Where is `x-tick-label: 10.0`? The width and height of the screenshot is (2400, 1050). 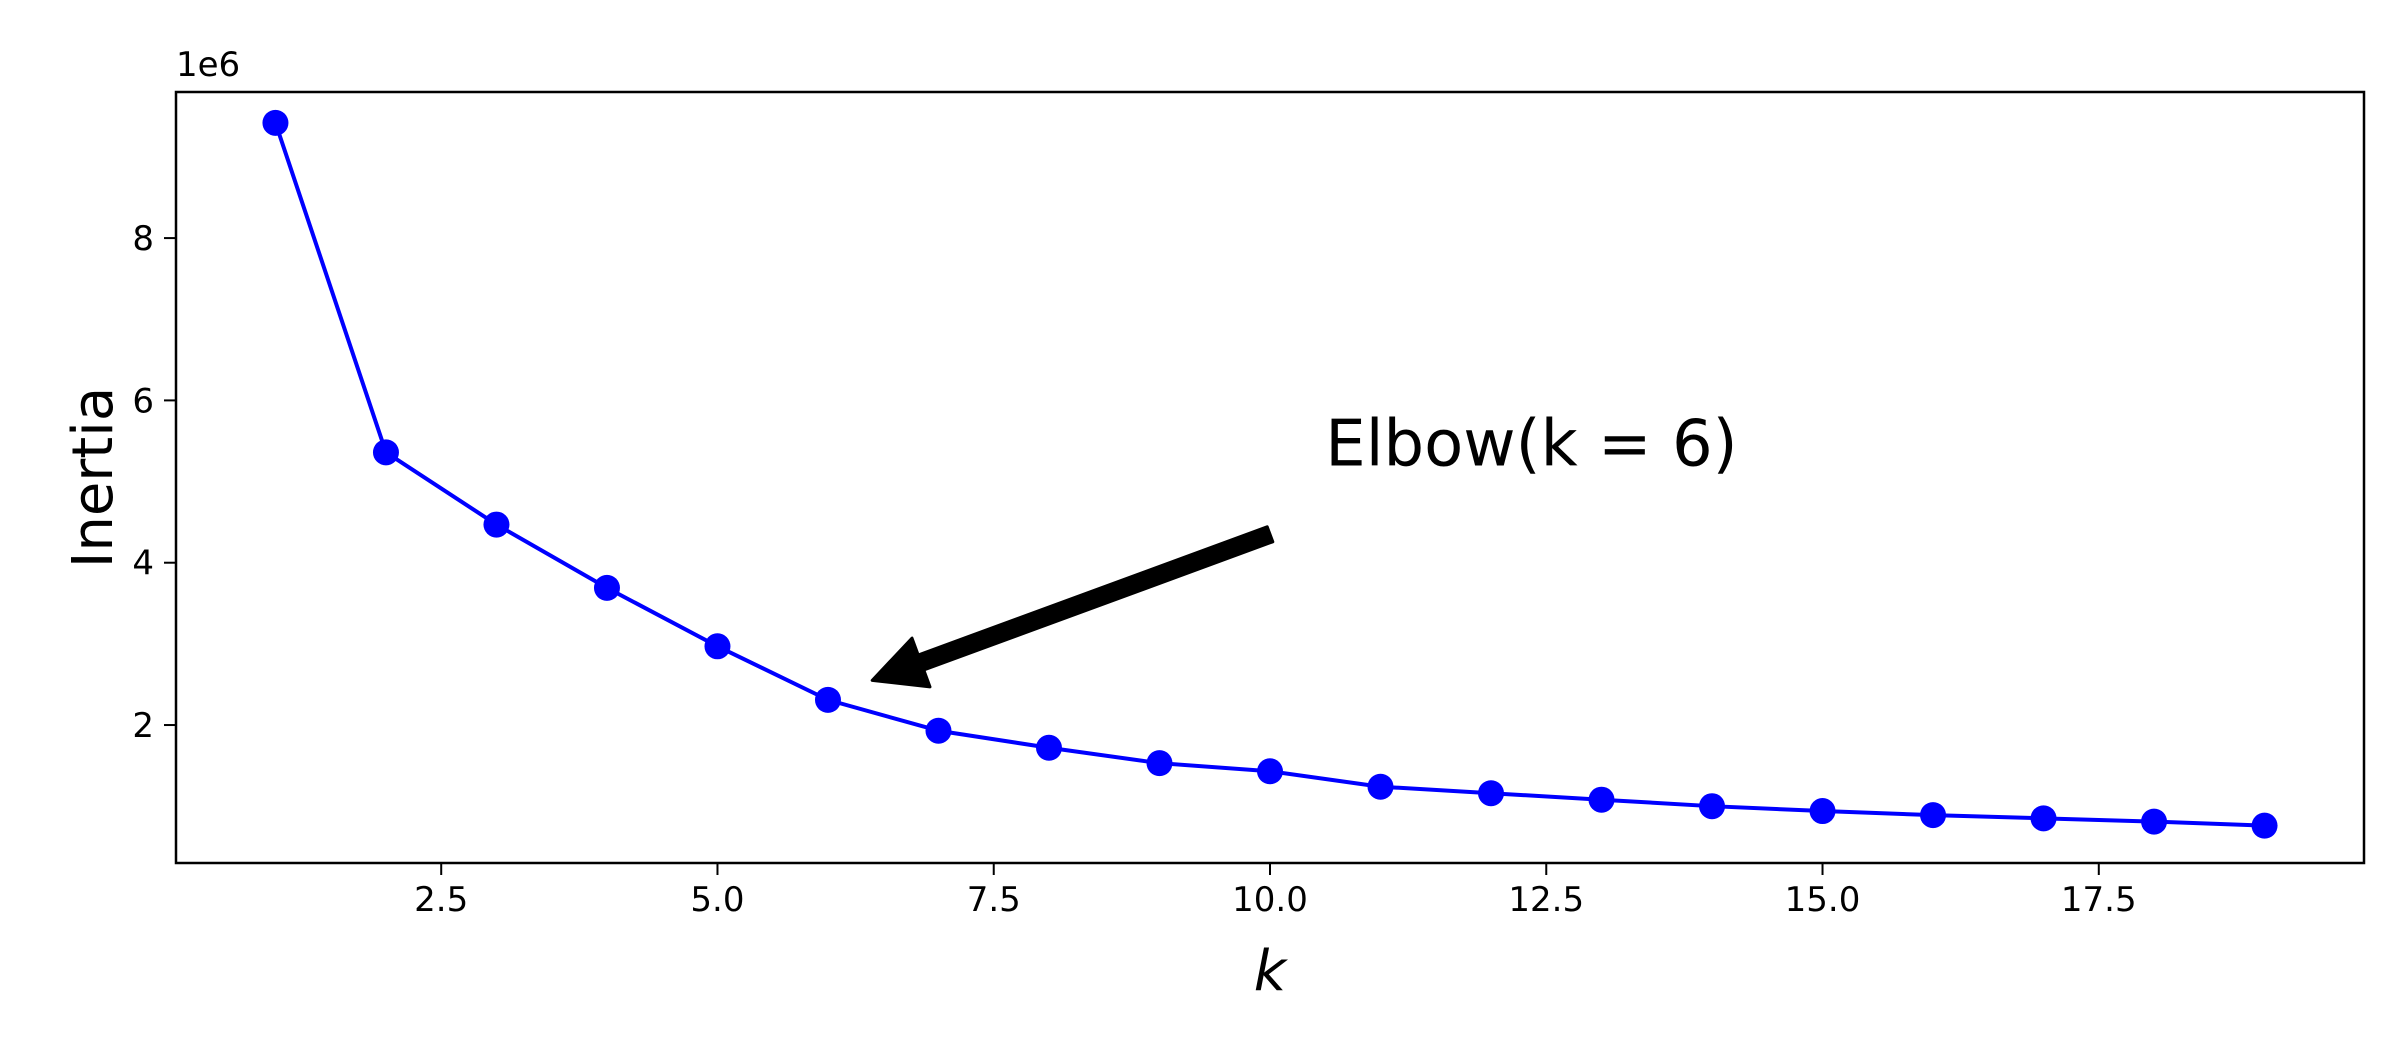 x-tick-label: 10.0 is located at coordinates (1270, 900).